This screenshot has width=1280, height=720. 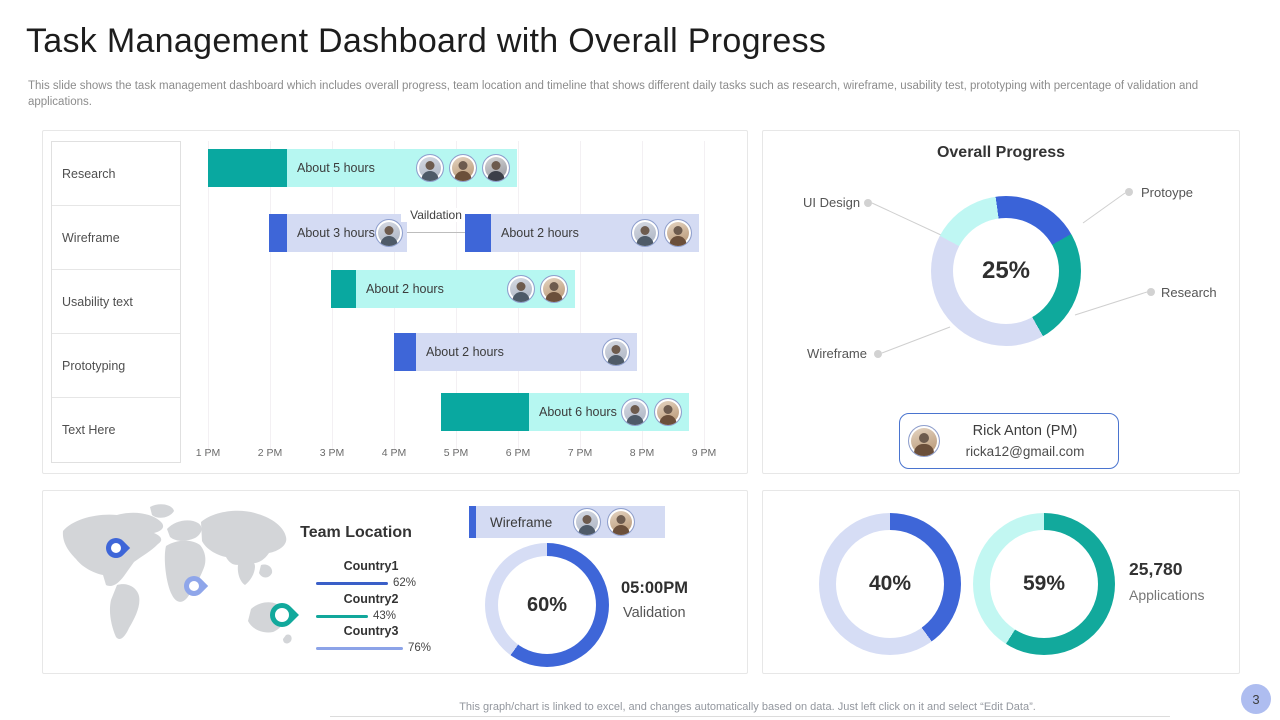 I want to click on callout-protoype: Protoype, so click(x=1167, y=192).